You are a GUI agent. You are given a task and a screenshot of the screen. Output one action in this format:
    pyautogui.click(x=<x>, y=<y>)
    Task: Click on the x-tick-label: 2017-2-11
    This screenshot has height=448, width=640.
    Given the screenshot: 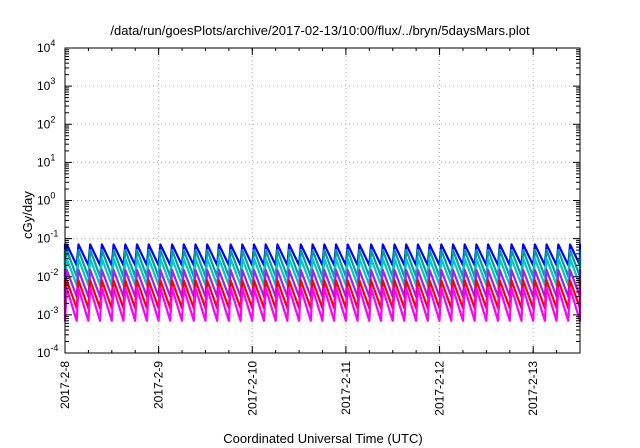 What is the action you would take?
    pyautogui.click(x=346, y=388)
    